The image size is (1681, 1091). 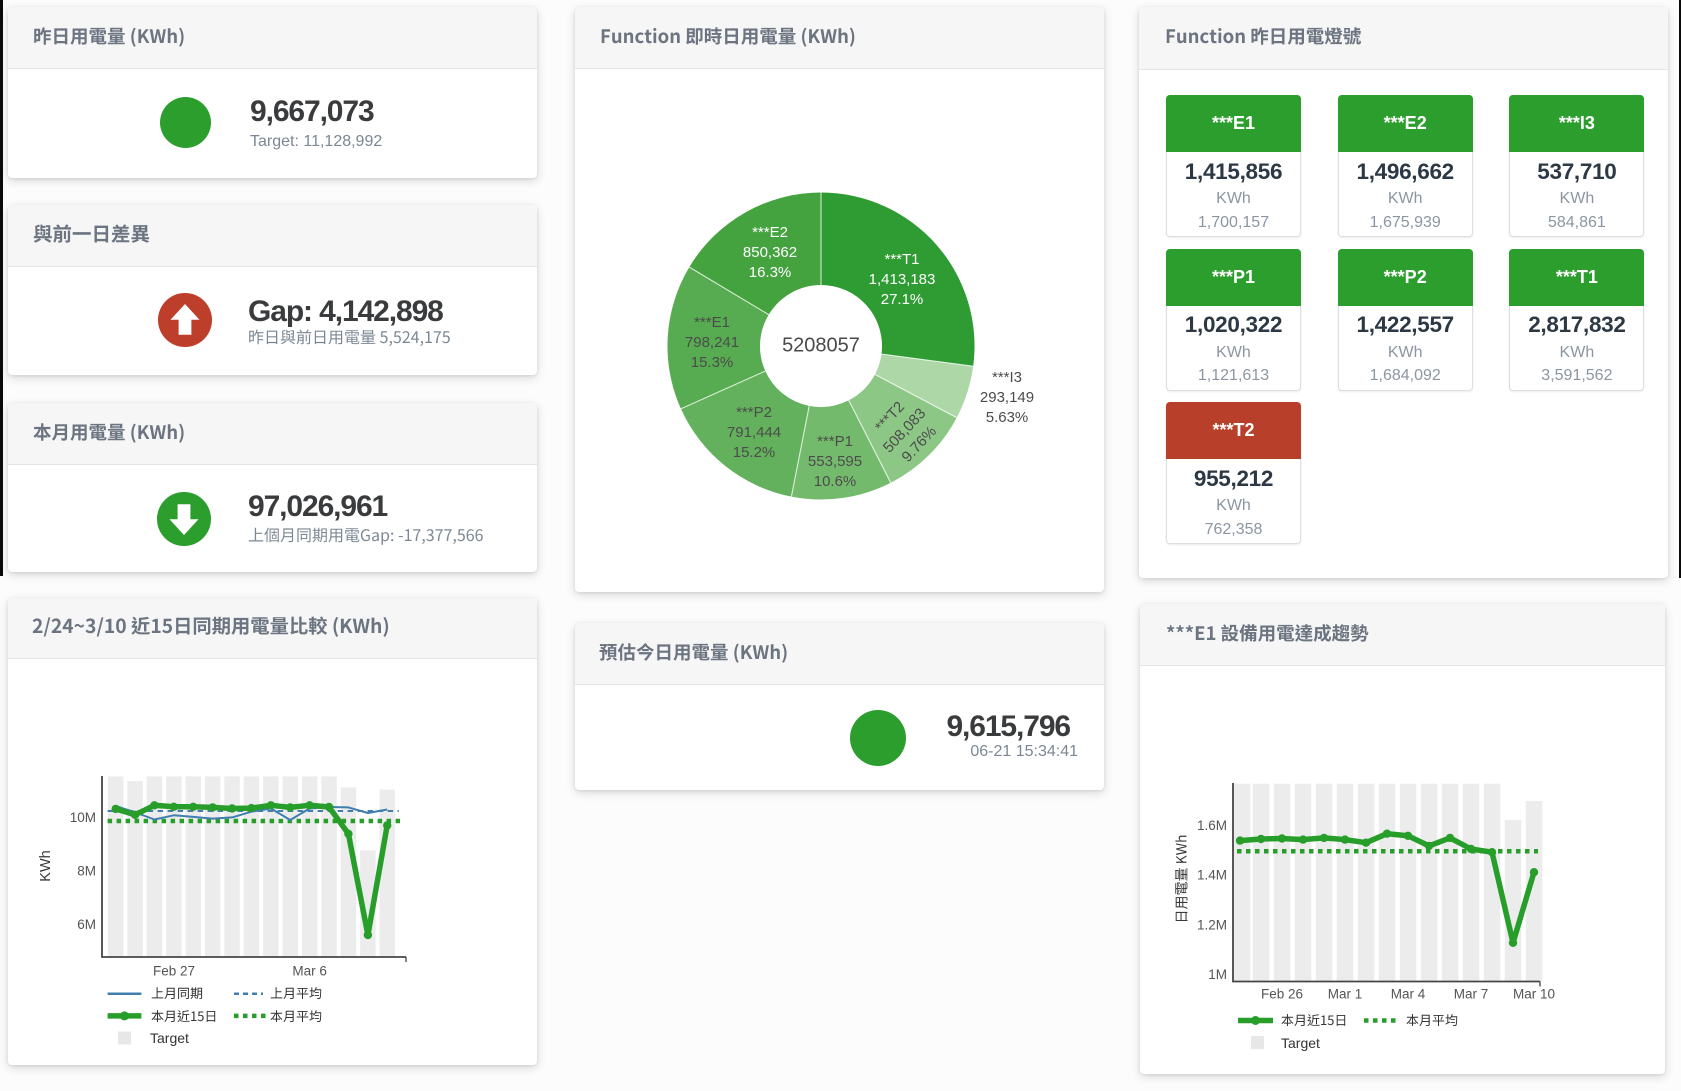 What do you see at coordinates (174, 971) in the screenshot?
I see `svg-text: Feb 27` at bounding box center [174, 971].